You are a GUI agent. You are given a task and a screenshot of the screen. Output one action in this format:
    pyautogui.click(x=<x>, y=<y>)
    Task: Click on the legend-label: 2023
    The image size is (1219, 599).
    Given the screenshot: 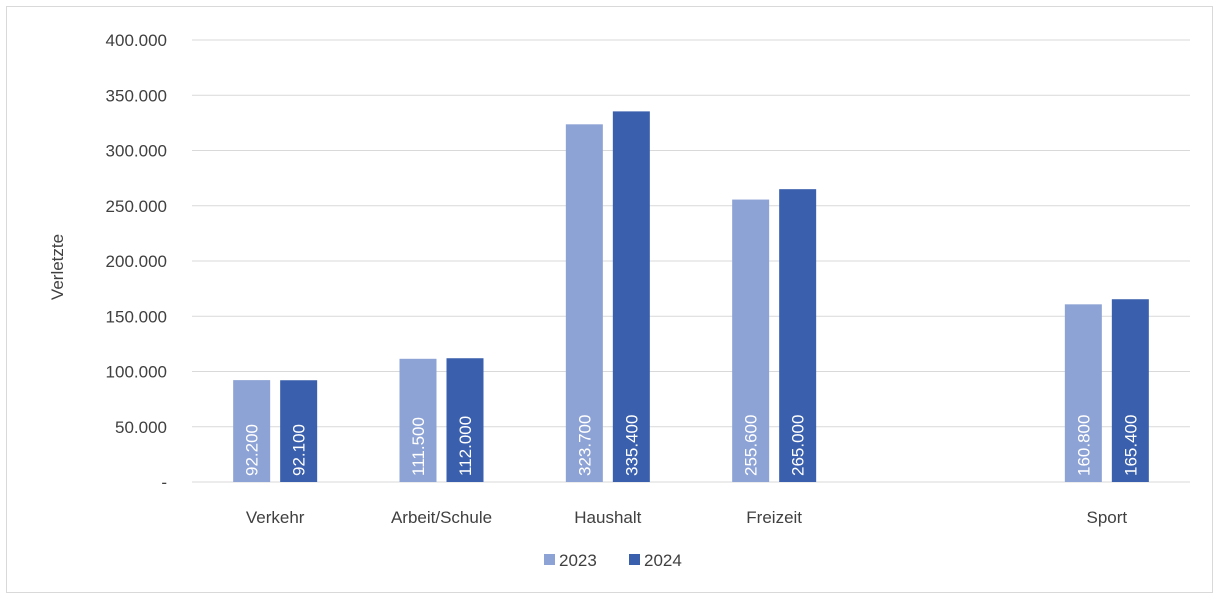 What is the action you would take?
    pyautogui.click(x=578, y=560)
    